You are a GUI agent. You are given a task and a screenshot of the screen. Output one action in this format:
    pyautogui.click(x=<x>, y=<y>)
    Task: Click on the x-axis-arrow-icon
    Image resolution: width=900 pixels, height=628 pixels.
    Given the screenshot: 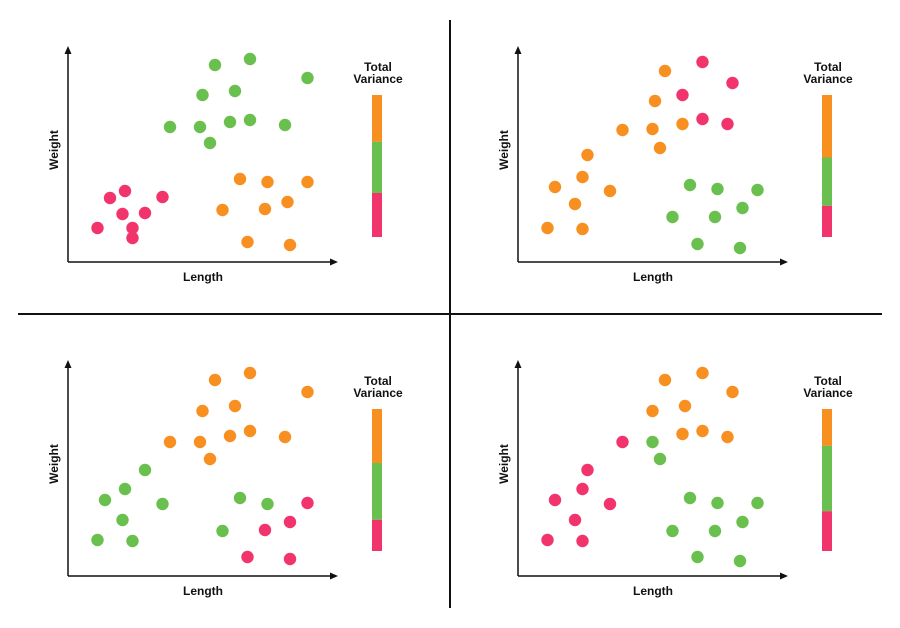 What is the action you would take?
    pyautogui.click(x=784, y=262)
    